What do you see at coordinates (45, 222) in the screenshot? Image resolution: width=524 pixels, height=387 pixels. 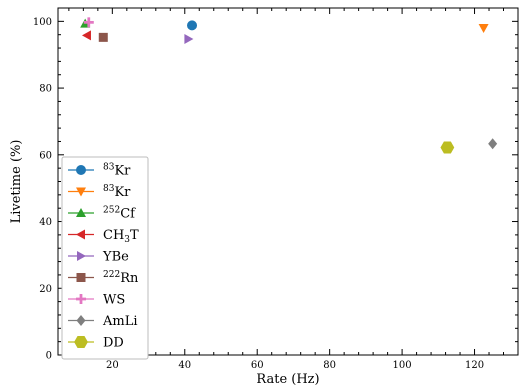 I see `y-tick-label: 40` at bounding box center [45, 222].